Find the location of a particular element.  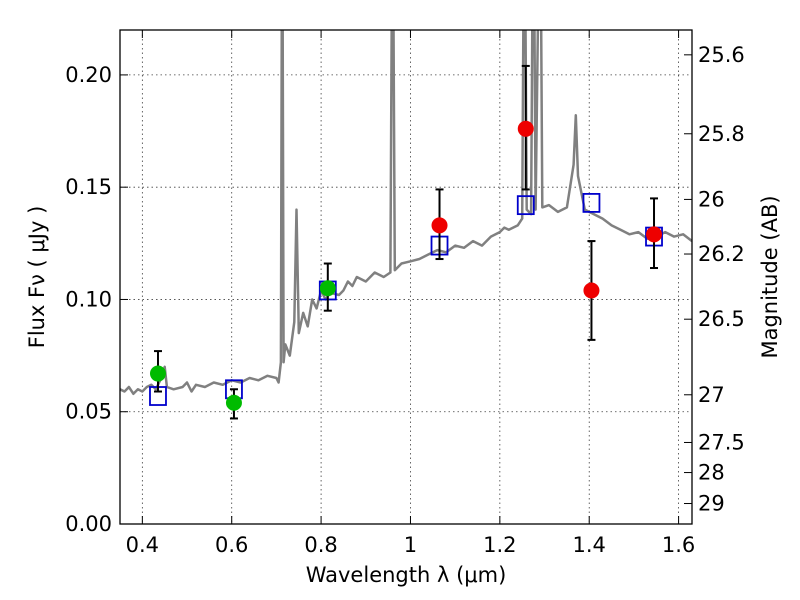

x-tick-label: 0.4 is located at coordinates (142, 545).